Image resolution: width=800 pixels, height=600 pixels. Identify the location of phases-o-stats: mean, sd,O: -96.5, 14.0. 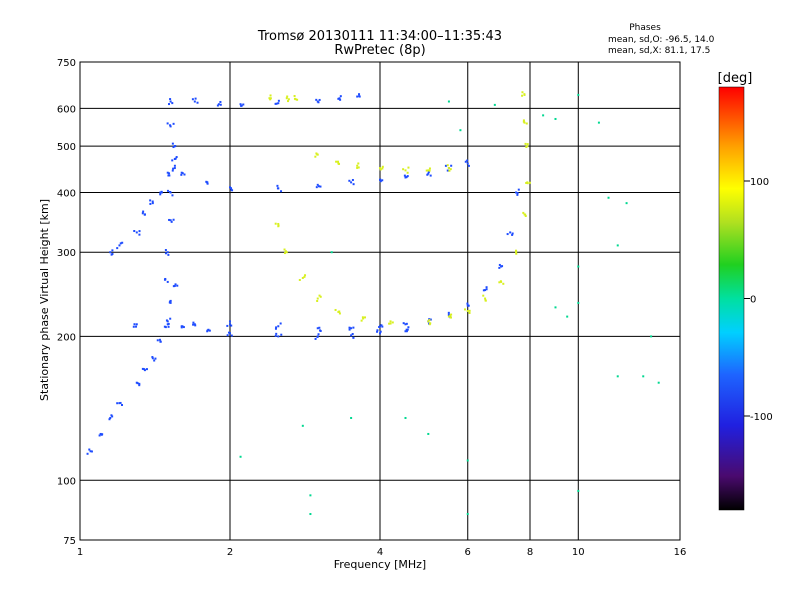
(661, 40).